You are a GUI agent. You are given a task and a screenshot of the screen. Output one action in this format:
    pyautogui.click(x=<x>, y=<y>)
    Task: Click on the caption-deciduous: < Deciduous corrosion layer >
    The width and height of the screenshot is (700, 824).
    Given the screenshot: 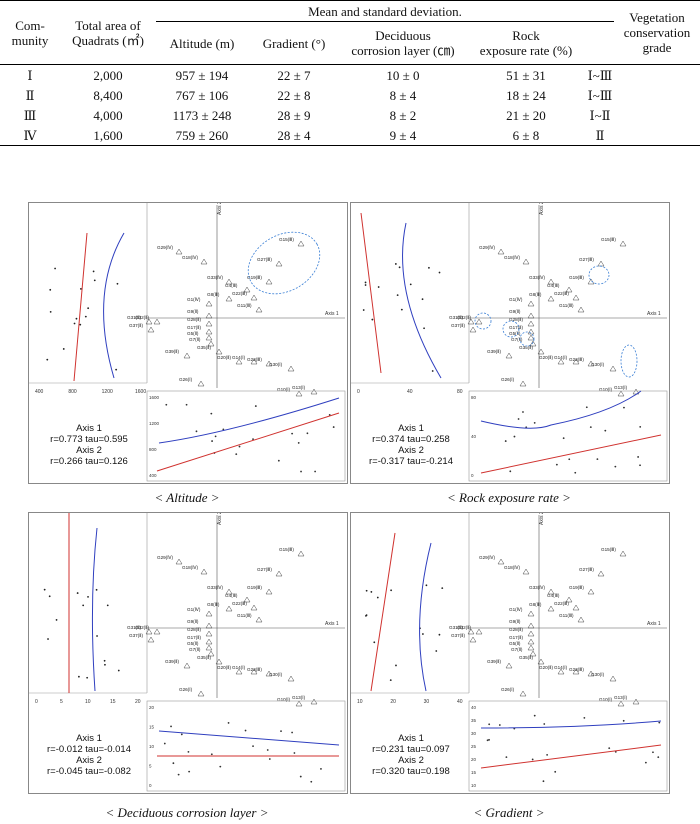 What is the action you would take?
    pyautogui.click(x=187, y=812)
    